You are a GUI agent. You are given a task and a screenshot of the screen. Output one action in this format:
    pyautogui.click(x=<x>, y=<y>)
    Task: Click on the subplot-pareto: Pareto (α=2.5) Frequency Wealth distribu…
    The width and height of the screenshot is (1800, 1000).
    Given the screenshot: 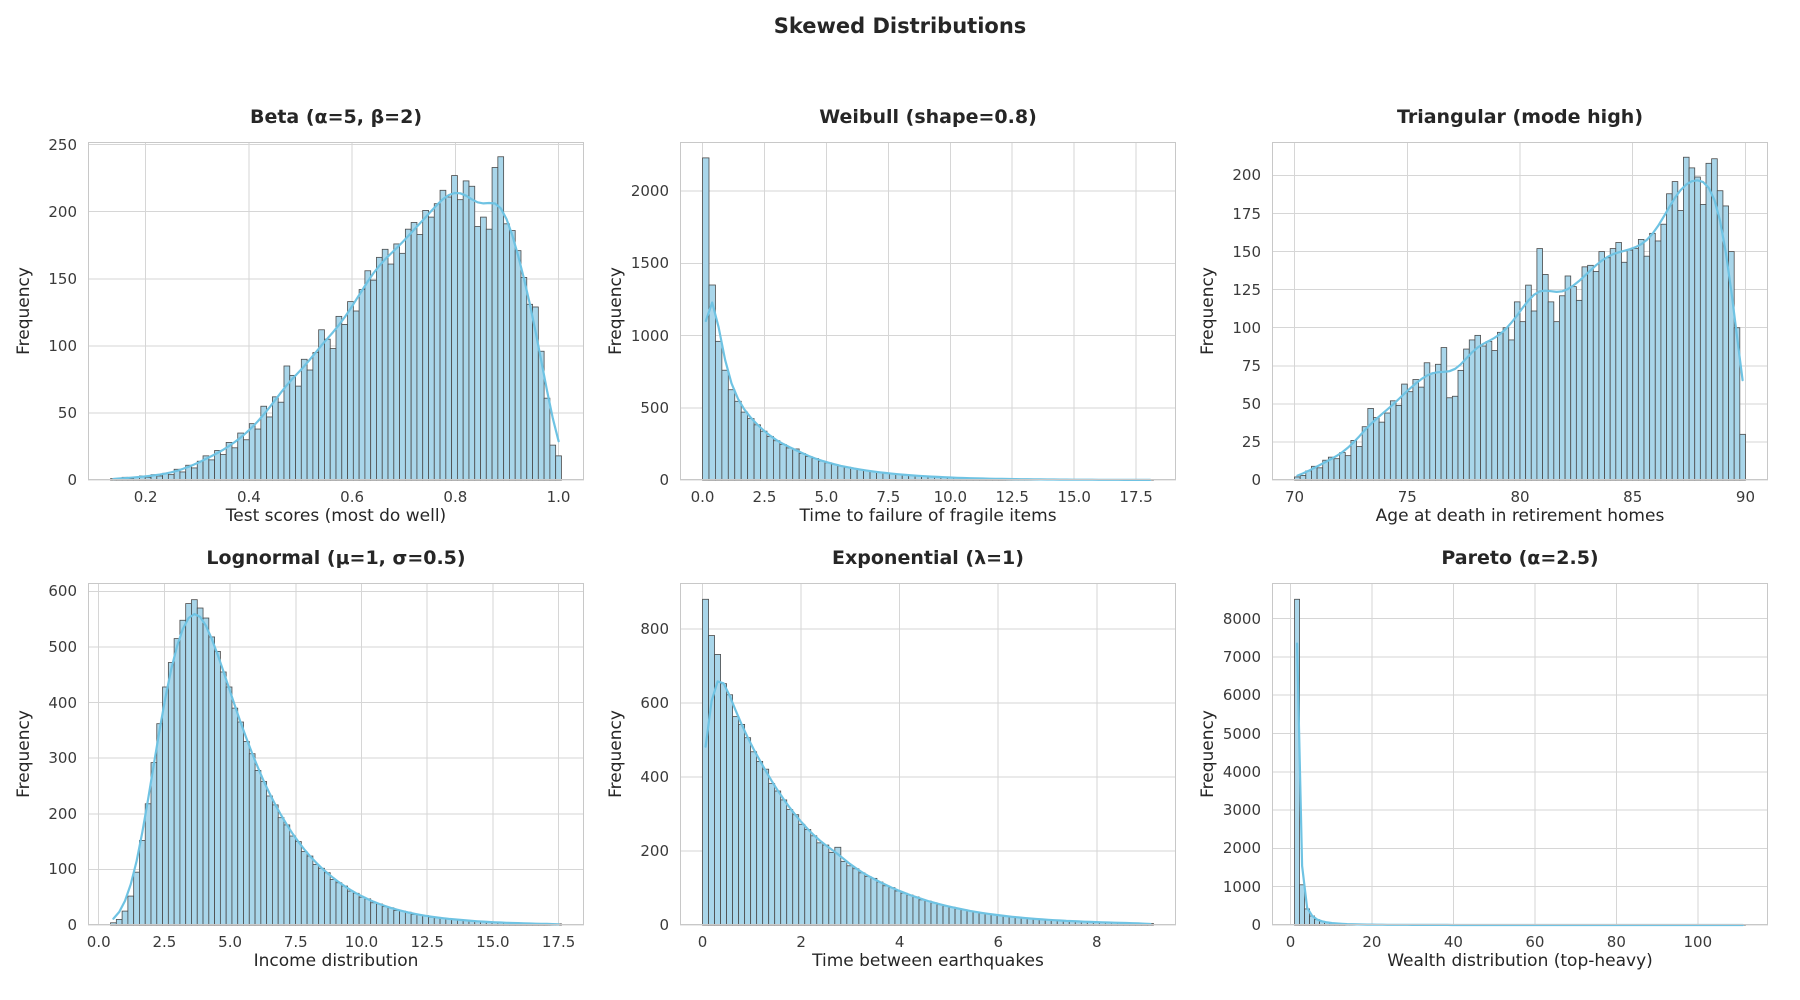 What is the action you would take?
    pyautogui.click(x=1483, y=759)
    